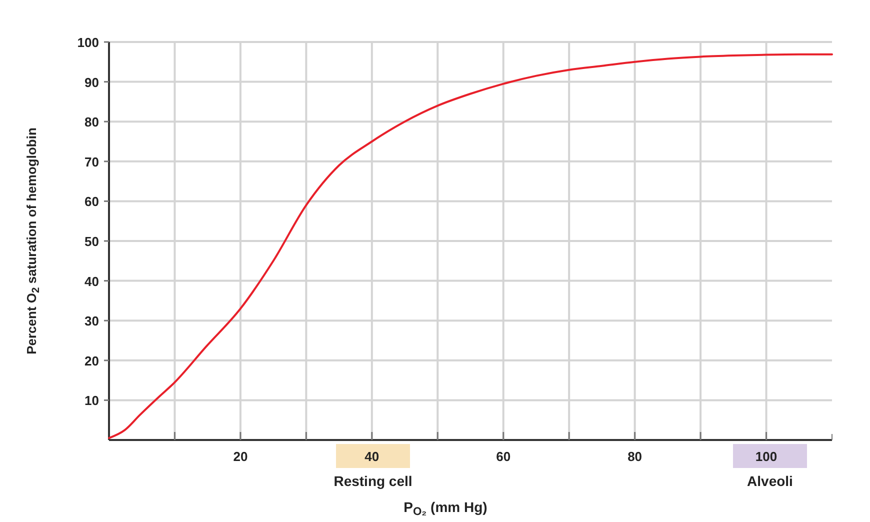 This screenshot has height=522, width=870. I want to click on y-tick-label: 70, so click(91, 162).